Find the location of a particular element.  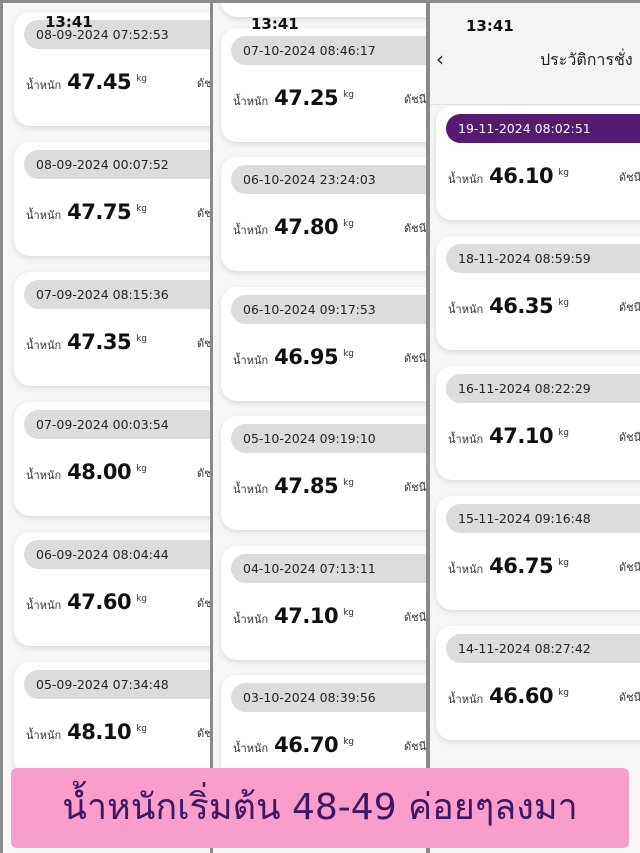

weight-row: น้ำหนัก 48.00 kg is located at coordinates (86, 472).